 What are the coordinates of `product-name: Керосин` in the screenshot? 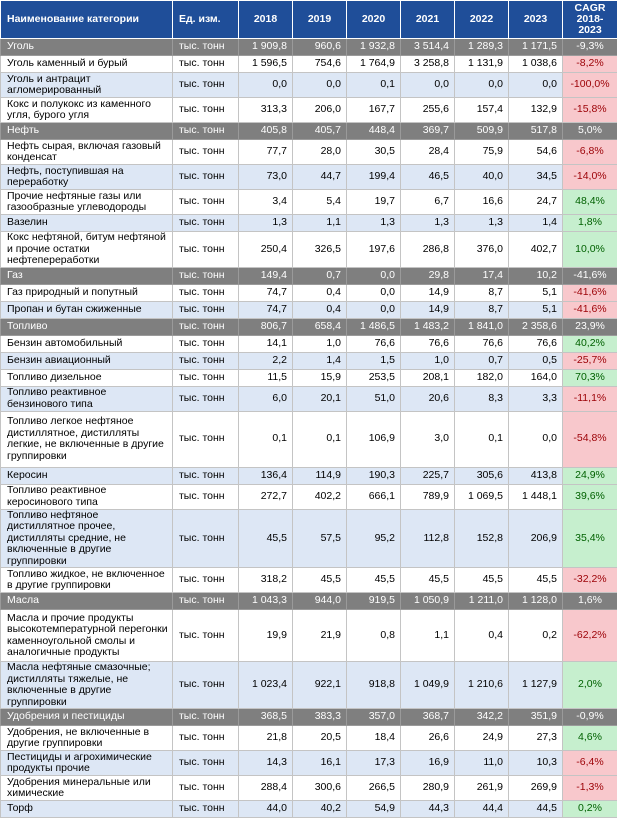 It's located at (86, 475).